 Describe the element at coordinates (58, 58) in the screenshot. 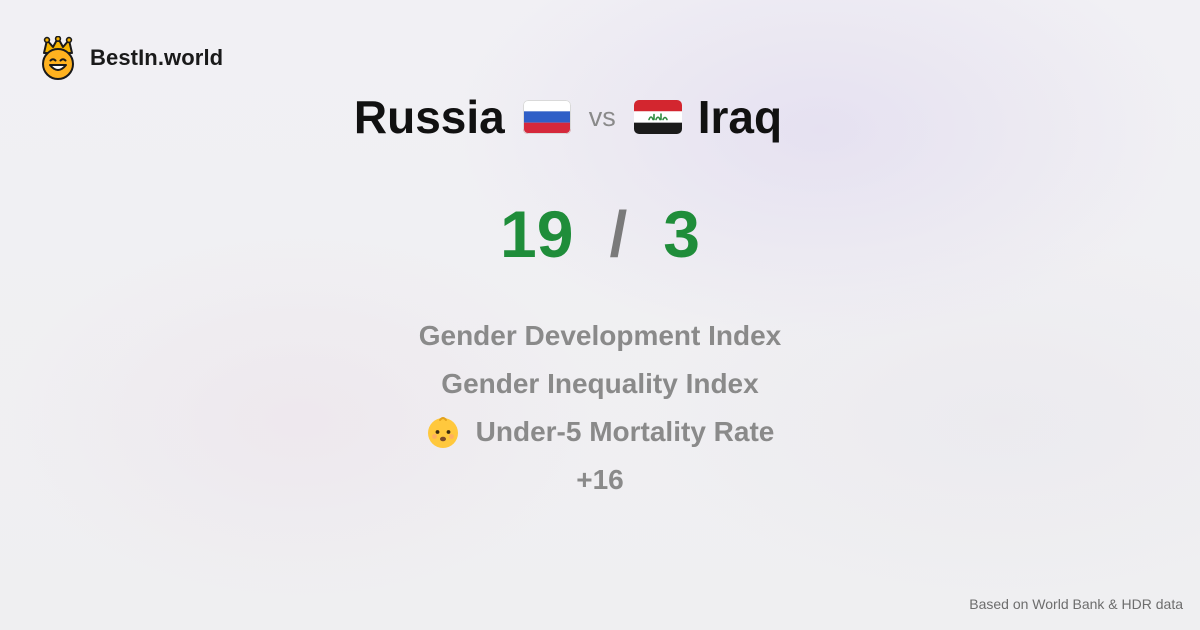

I see `crowned-smiley-icon` at that location.